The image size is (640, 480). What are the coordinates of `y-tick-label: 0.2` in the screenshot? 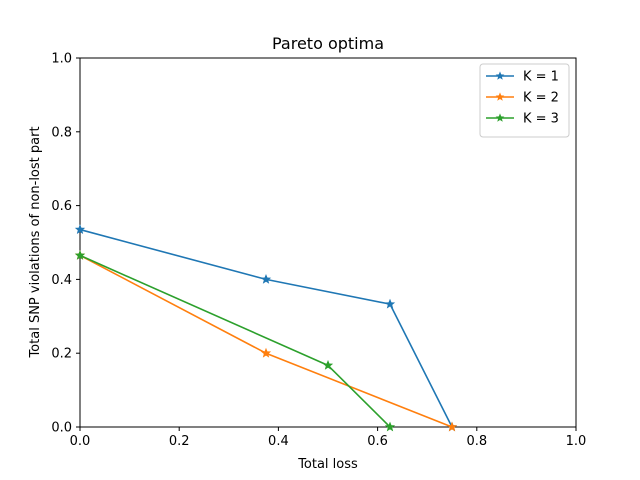 It's located at (61, 354).